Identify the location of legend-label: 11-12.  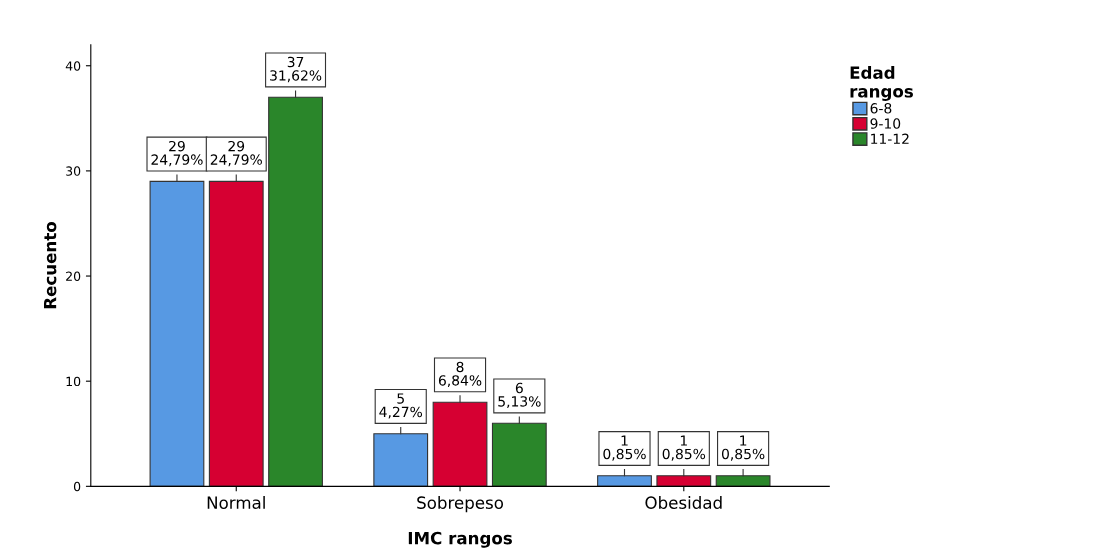
(890, 138).